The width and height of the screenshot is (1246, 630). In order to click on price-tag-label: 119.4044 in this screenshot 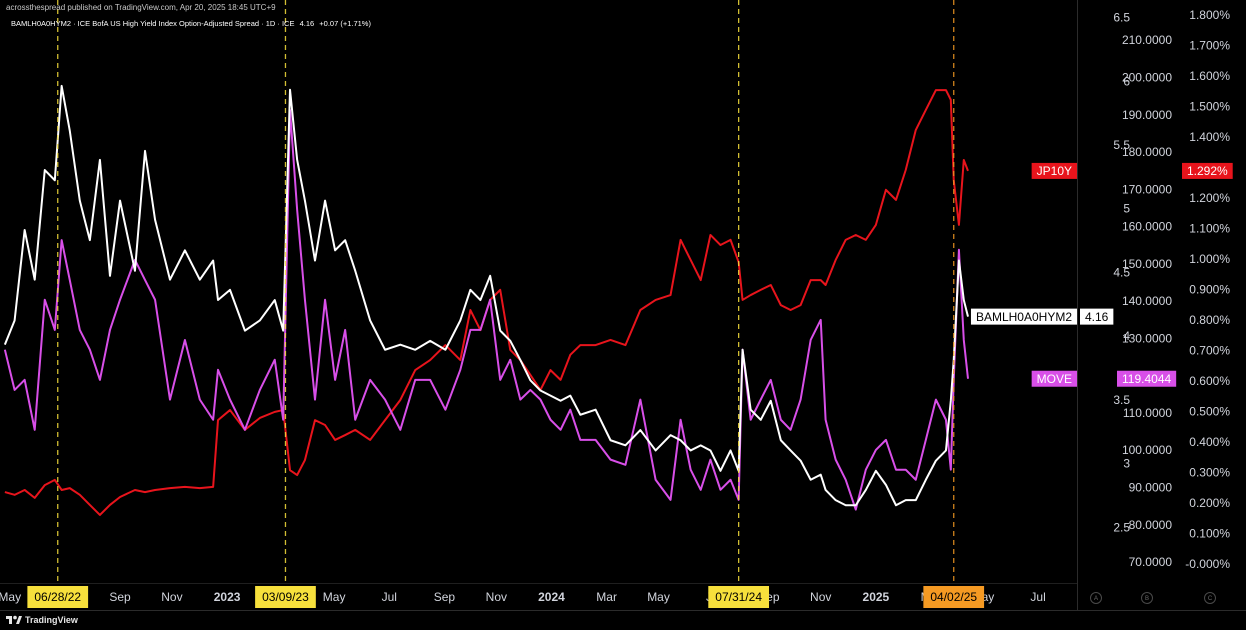, I will do `click(1146, 379)`.